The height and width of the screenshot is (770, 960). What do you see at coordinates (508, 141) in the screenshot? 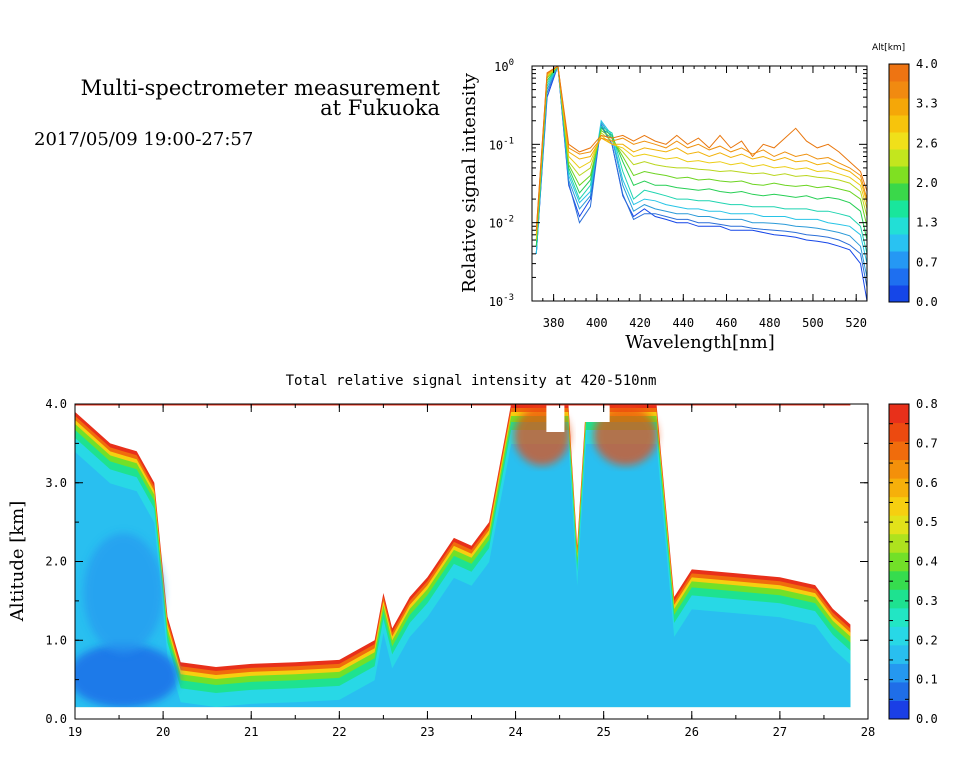
I see `spectrum-y-tick-exponent: -1` at bounding box center [508, 141].